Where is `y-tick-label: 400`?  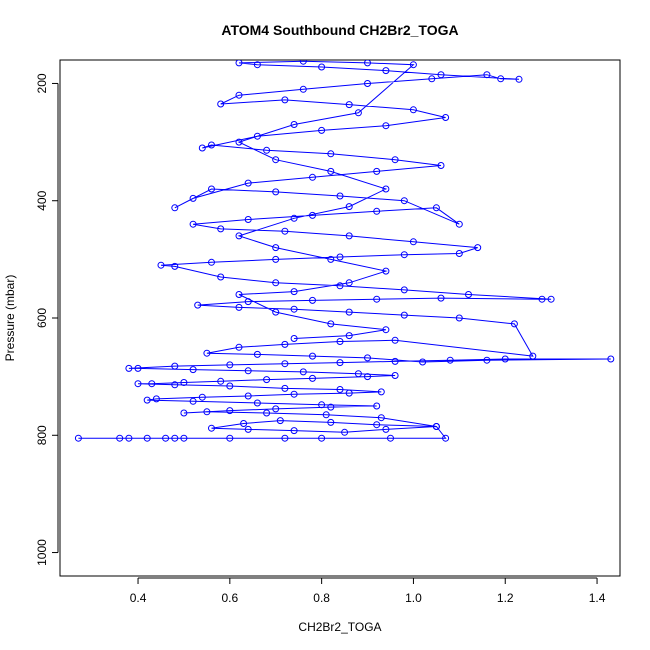
y-tick-label: 400 is located at coordinates (42, 200).